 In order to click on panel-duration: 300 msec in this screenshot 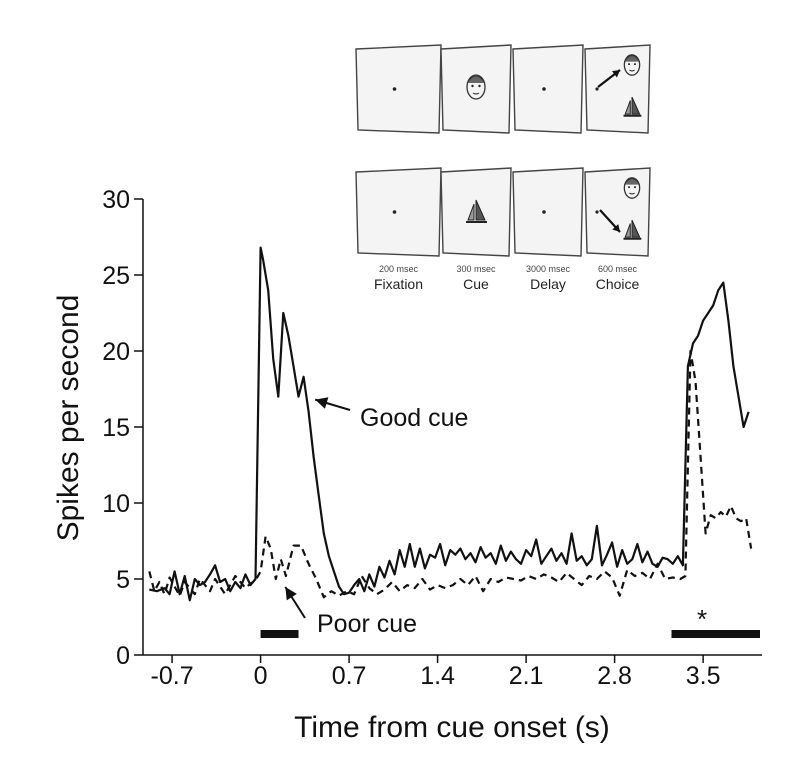, I will do `click(476, 269)`.